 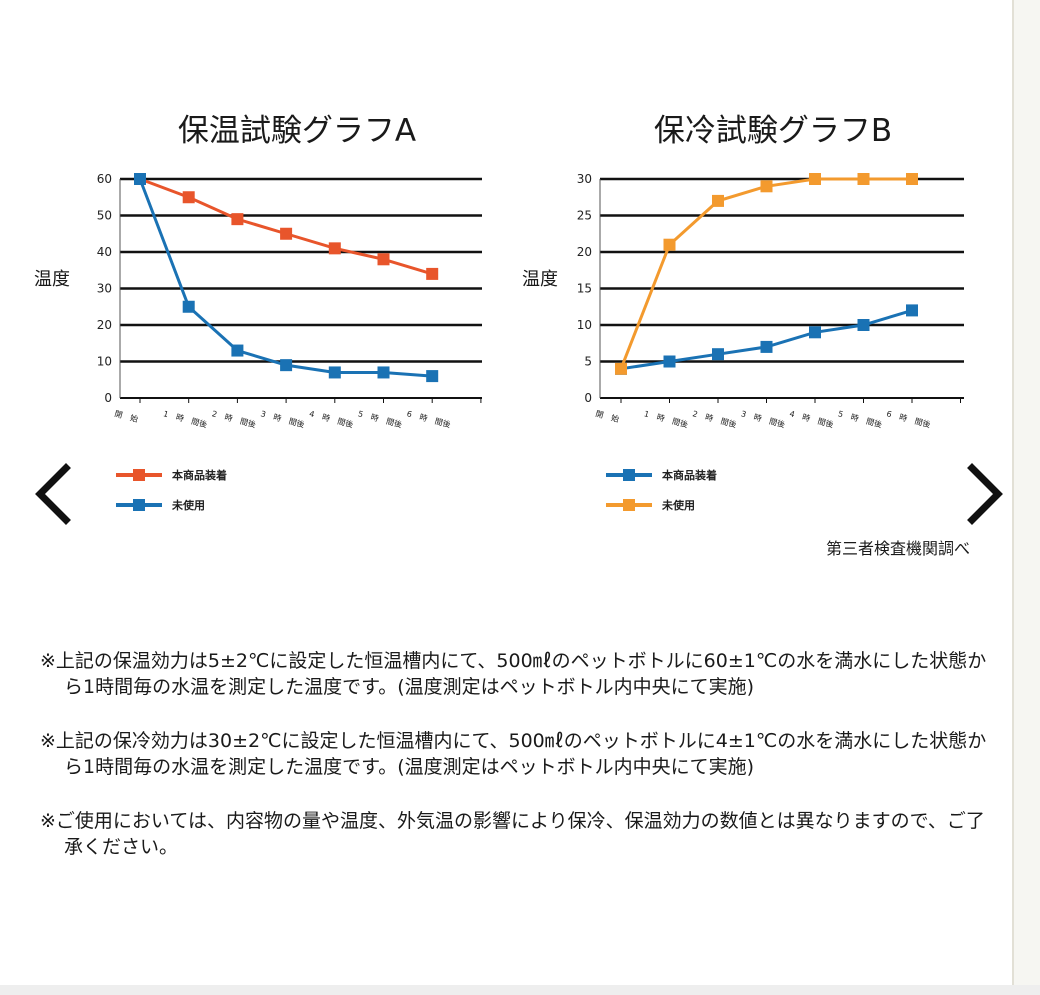 I want to click on y-tick-label: 15, so click(x=584, y=289).